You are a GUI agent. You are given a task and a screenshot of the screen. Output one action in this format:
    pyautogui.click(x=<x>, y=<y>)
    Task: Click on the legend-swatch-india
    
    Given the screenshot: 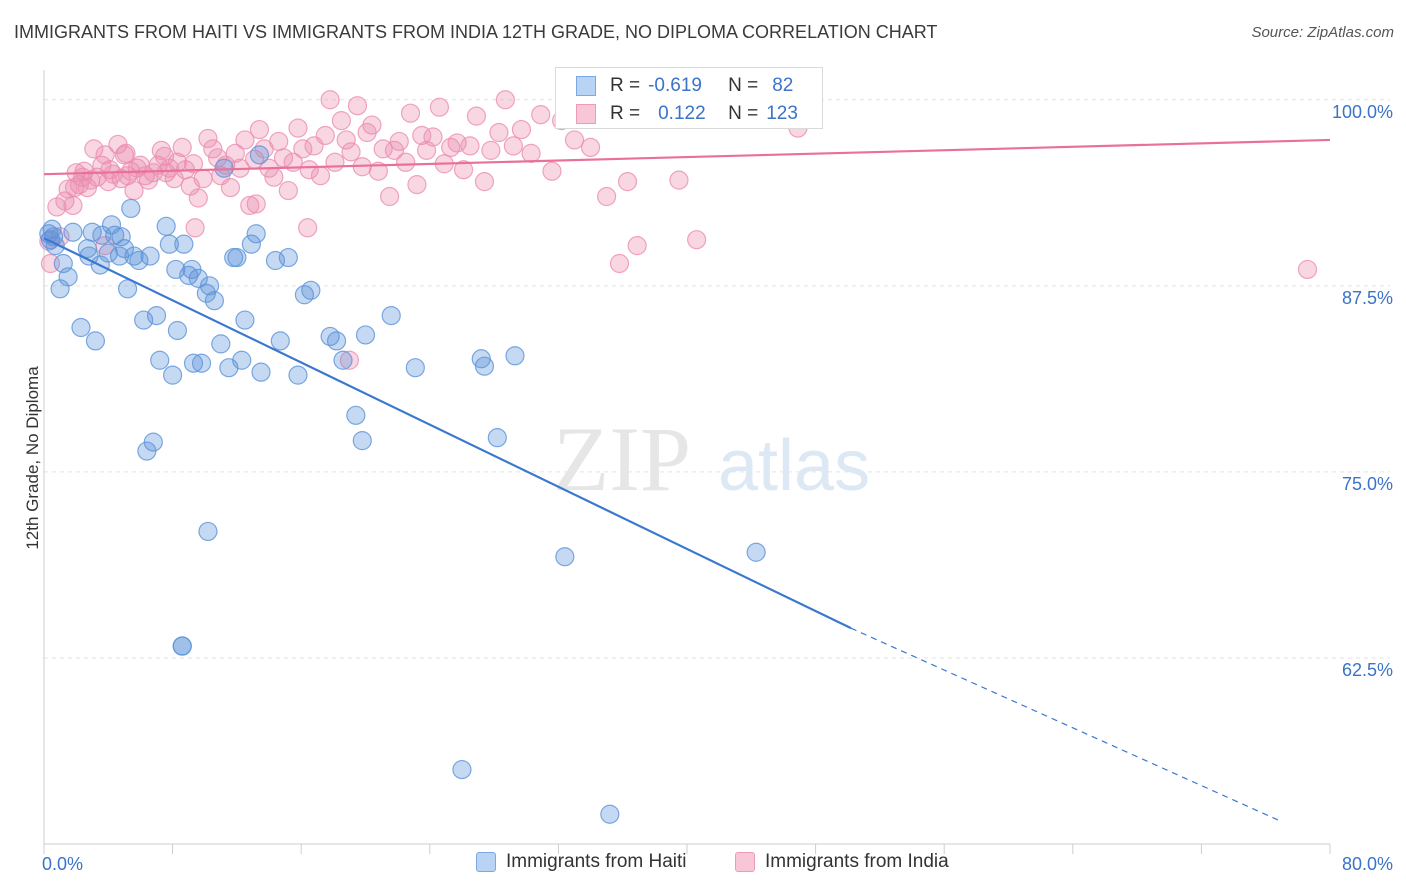 What is the action you would take?
    pyautogui.click(x=745, y=862)
    